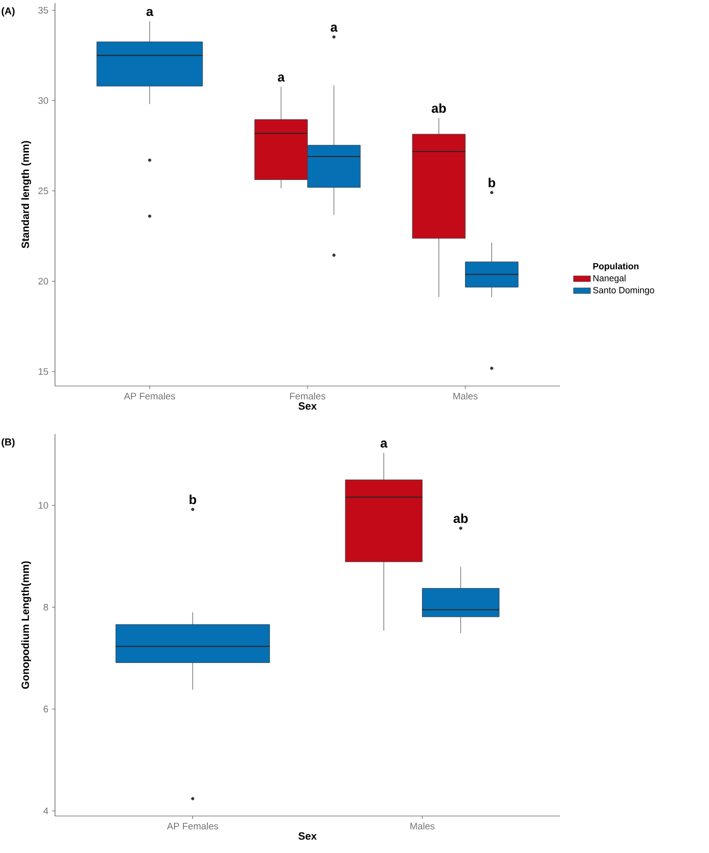 Image resolution: width=709 pixels, height=853 pixels. Describe the element at coordinates (43, 371) in the screenshot. I see `y-tick-label: 15` at that location.